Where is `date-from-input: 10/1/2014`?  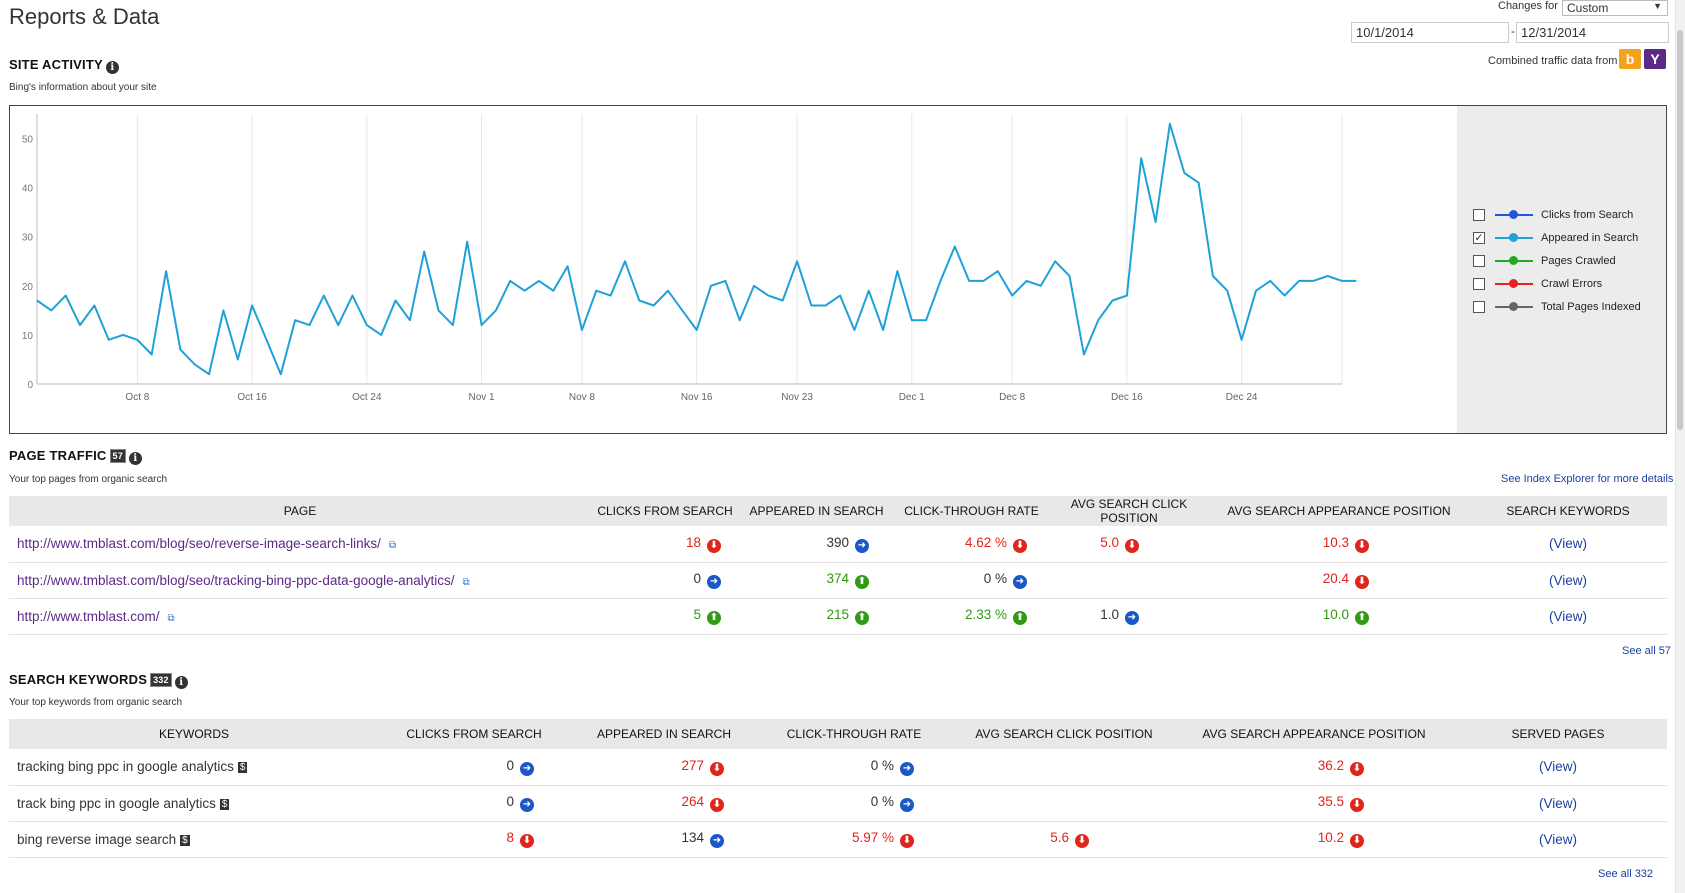
date-from-input: 10/1/2014 is located at coordinates (1430, 32).